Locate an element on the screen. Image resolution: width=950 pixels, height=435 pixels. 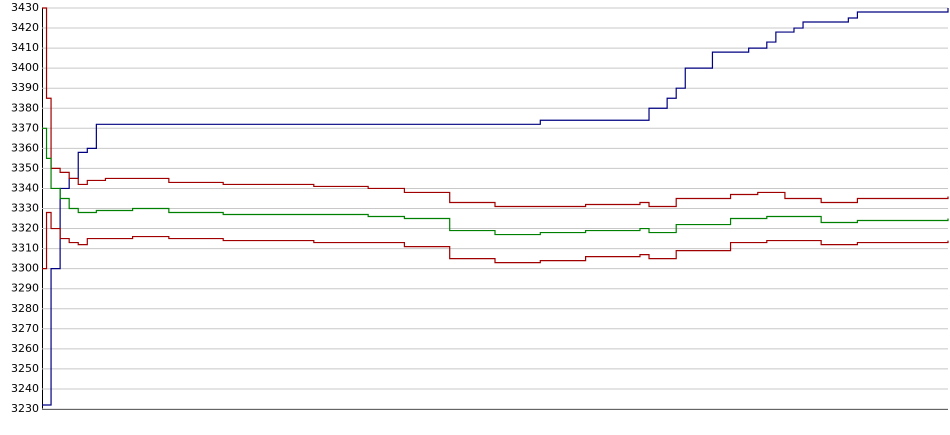
y-tick-label: 3240 is located at coordinates (25, 388).